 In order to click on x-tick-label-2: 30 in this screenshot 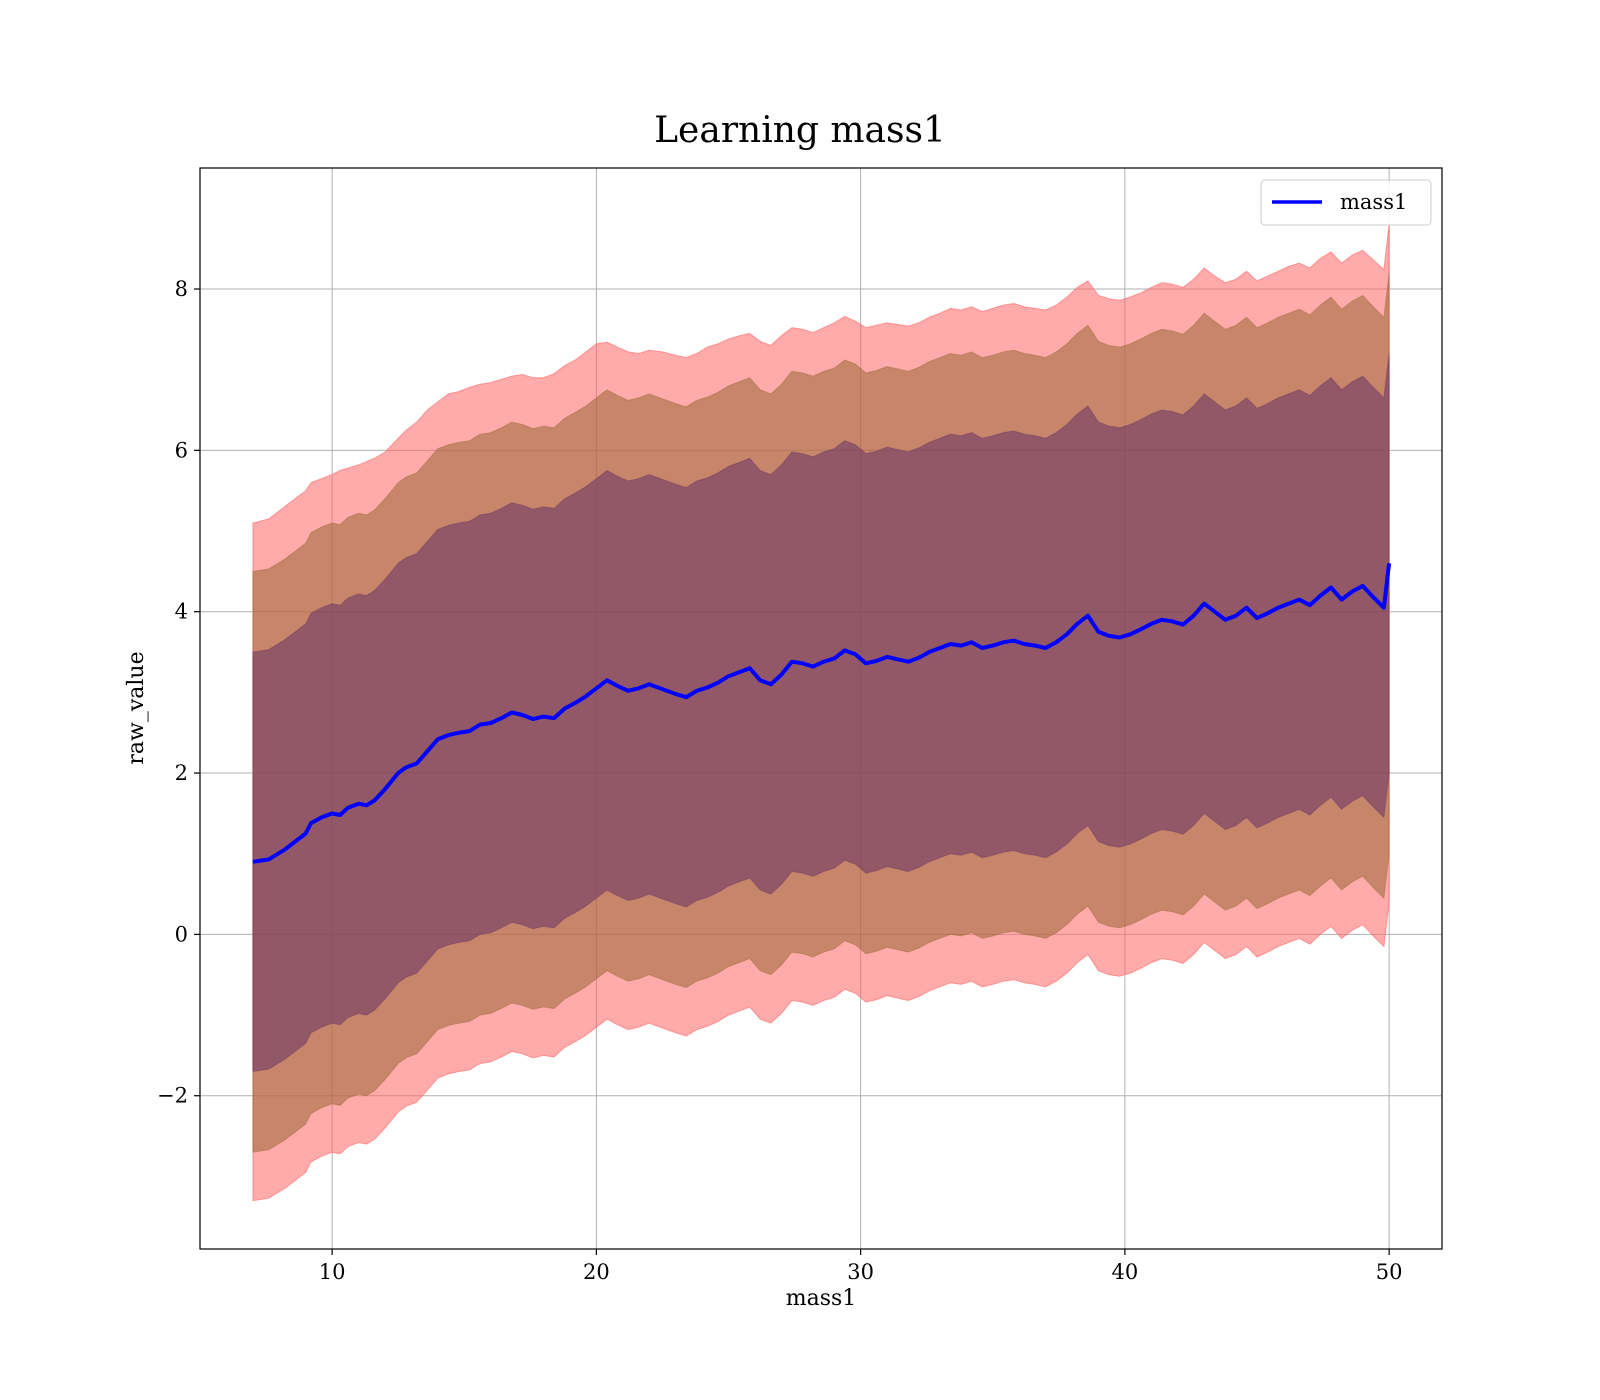, I will do `click(860, 1272)`.